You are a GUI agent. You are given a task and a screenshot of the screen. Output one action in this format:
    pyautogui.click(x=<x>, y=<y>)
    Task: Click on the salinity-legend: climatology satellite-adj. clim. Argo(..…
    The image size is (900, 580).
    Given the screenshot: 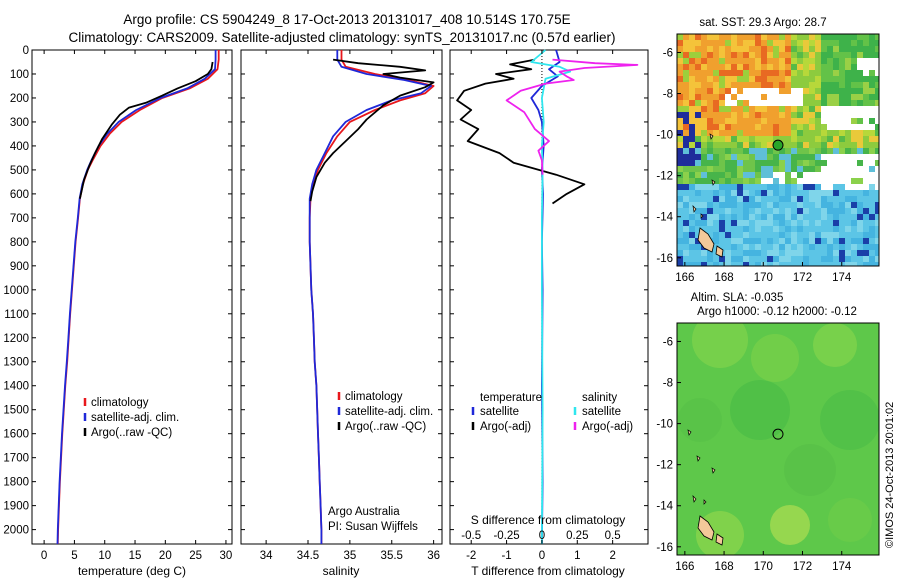 What is the action you would take?
    pyautogui.click(x=385, y=412)
    